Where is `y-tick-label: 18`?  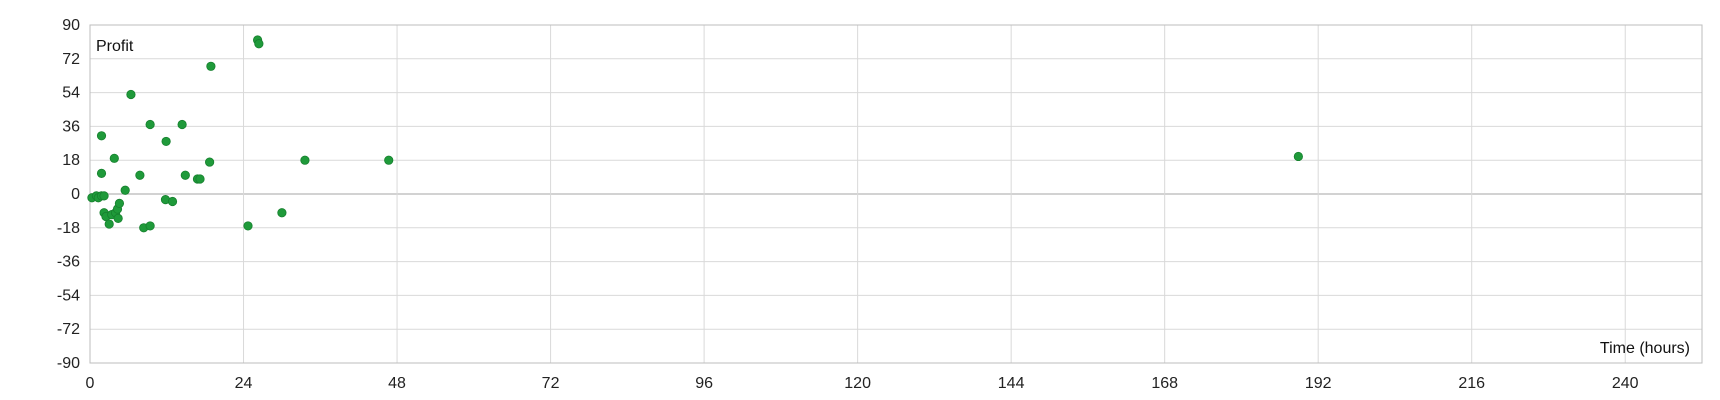
y-tick-label: 18 is located at coordinates (71, 160).